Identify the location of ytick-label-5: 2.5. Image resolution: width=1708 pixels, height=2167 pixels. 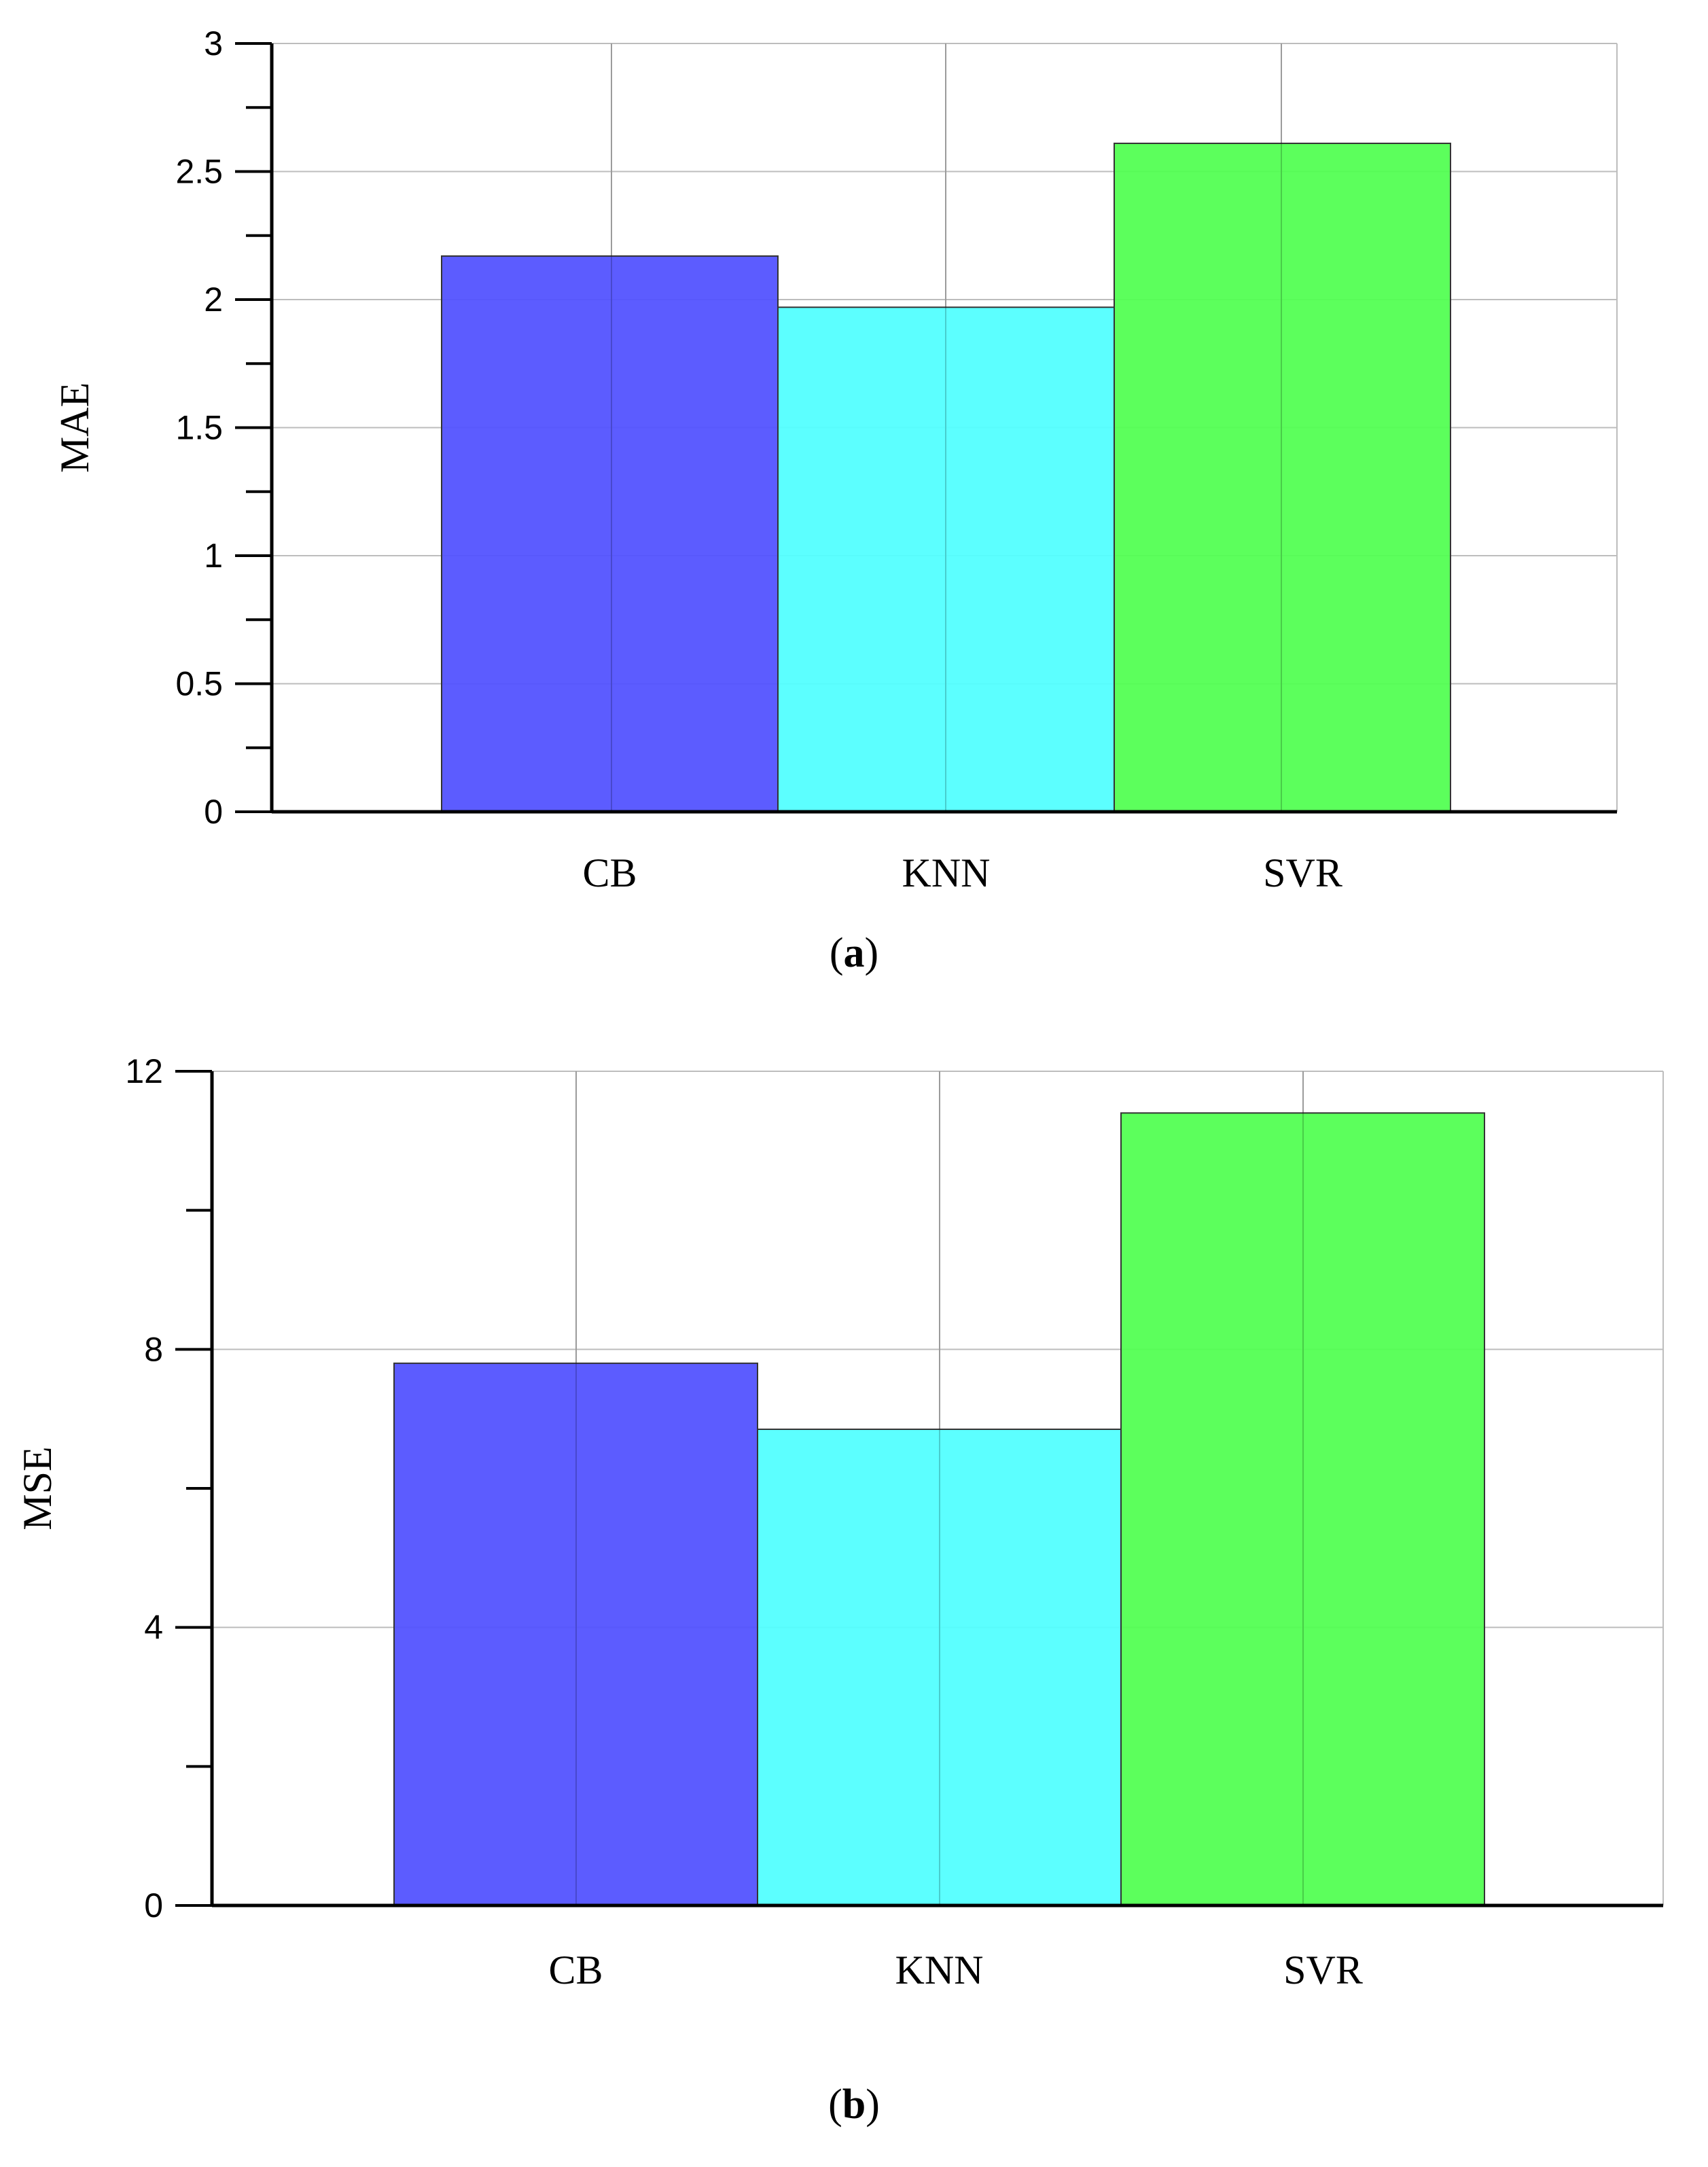
(199, 172).